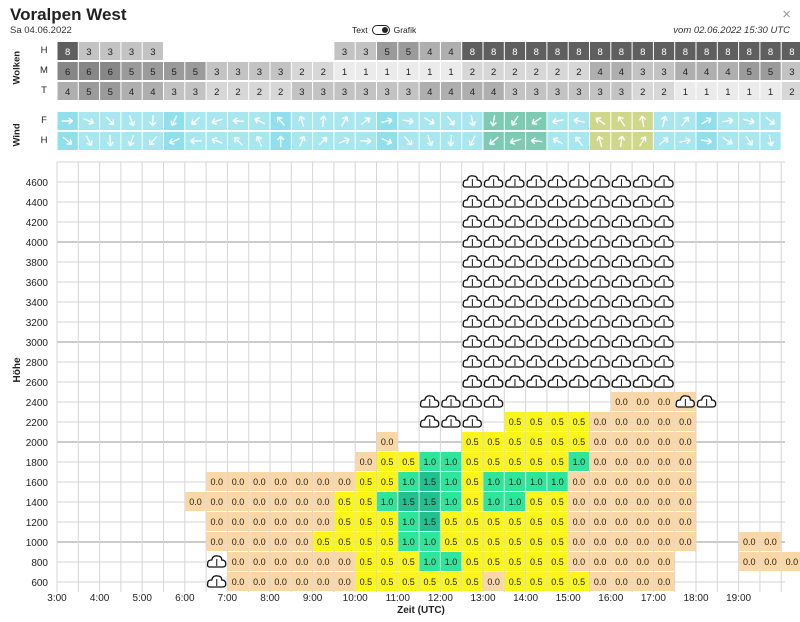  What do you see at coordinates (727, 72) in the screenshot?
I see `cloud-cover-value: 4` at bounding box center [727, 72].